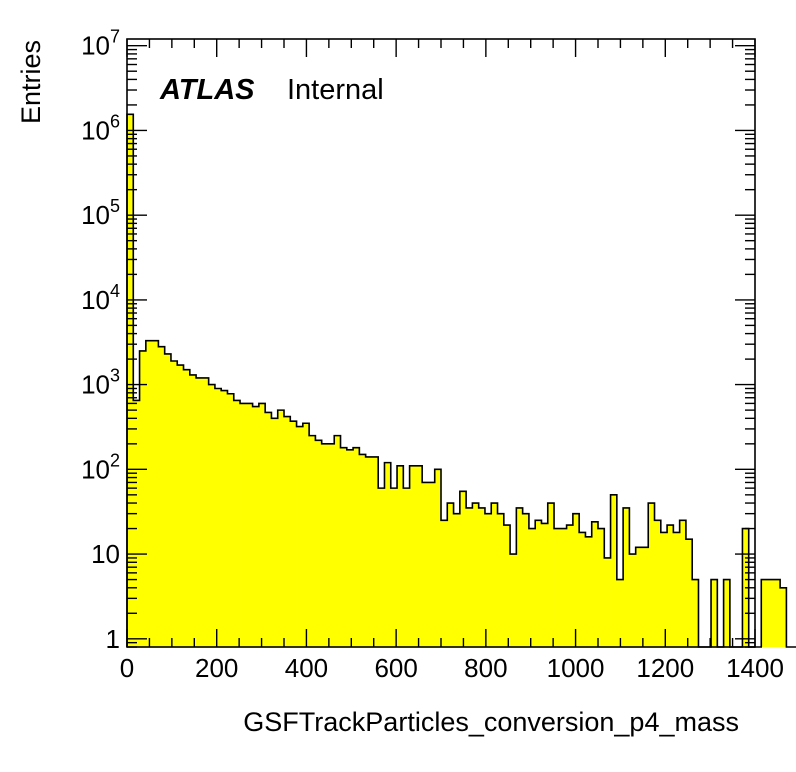 The image size is (796, 772). What do you see at coordinates (105, 554) in the screenshot?
I see `y-tick-label: 10` at bounding box center [105, 554].